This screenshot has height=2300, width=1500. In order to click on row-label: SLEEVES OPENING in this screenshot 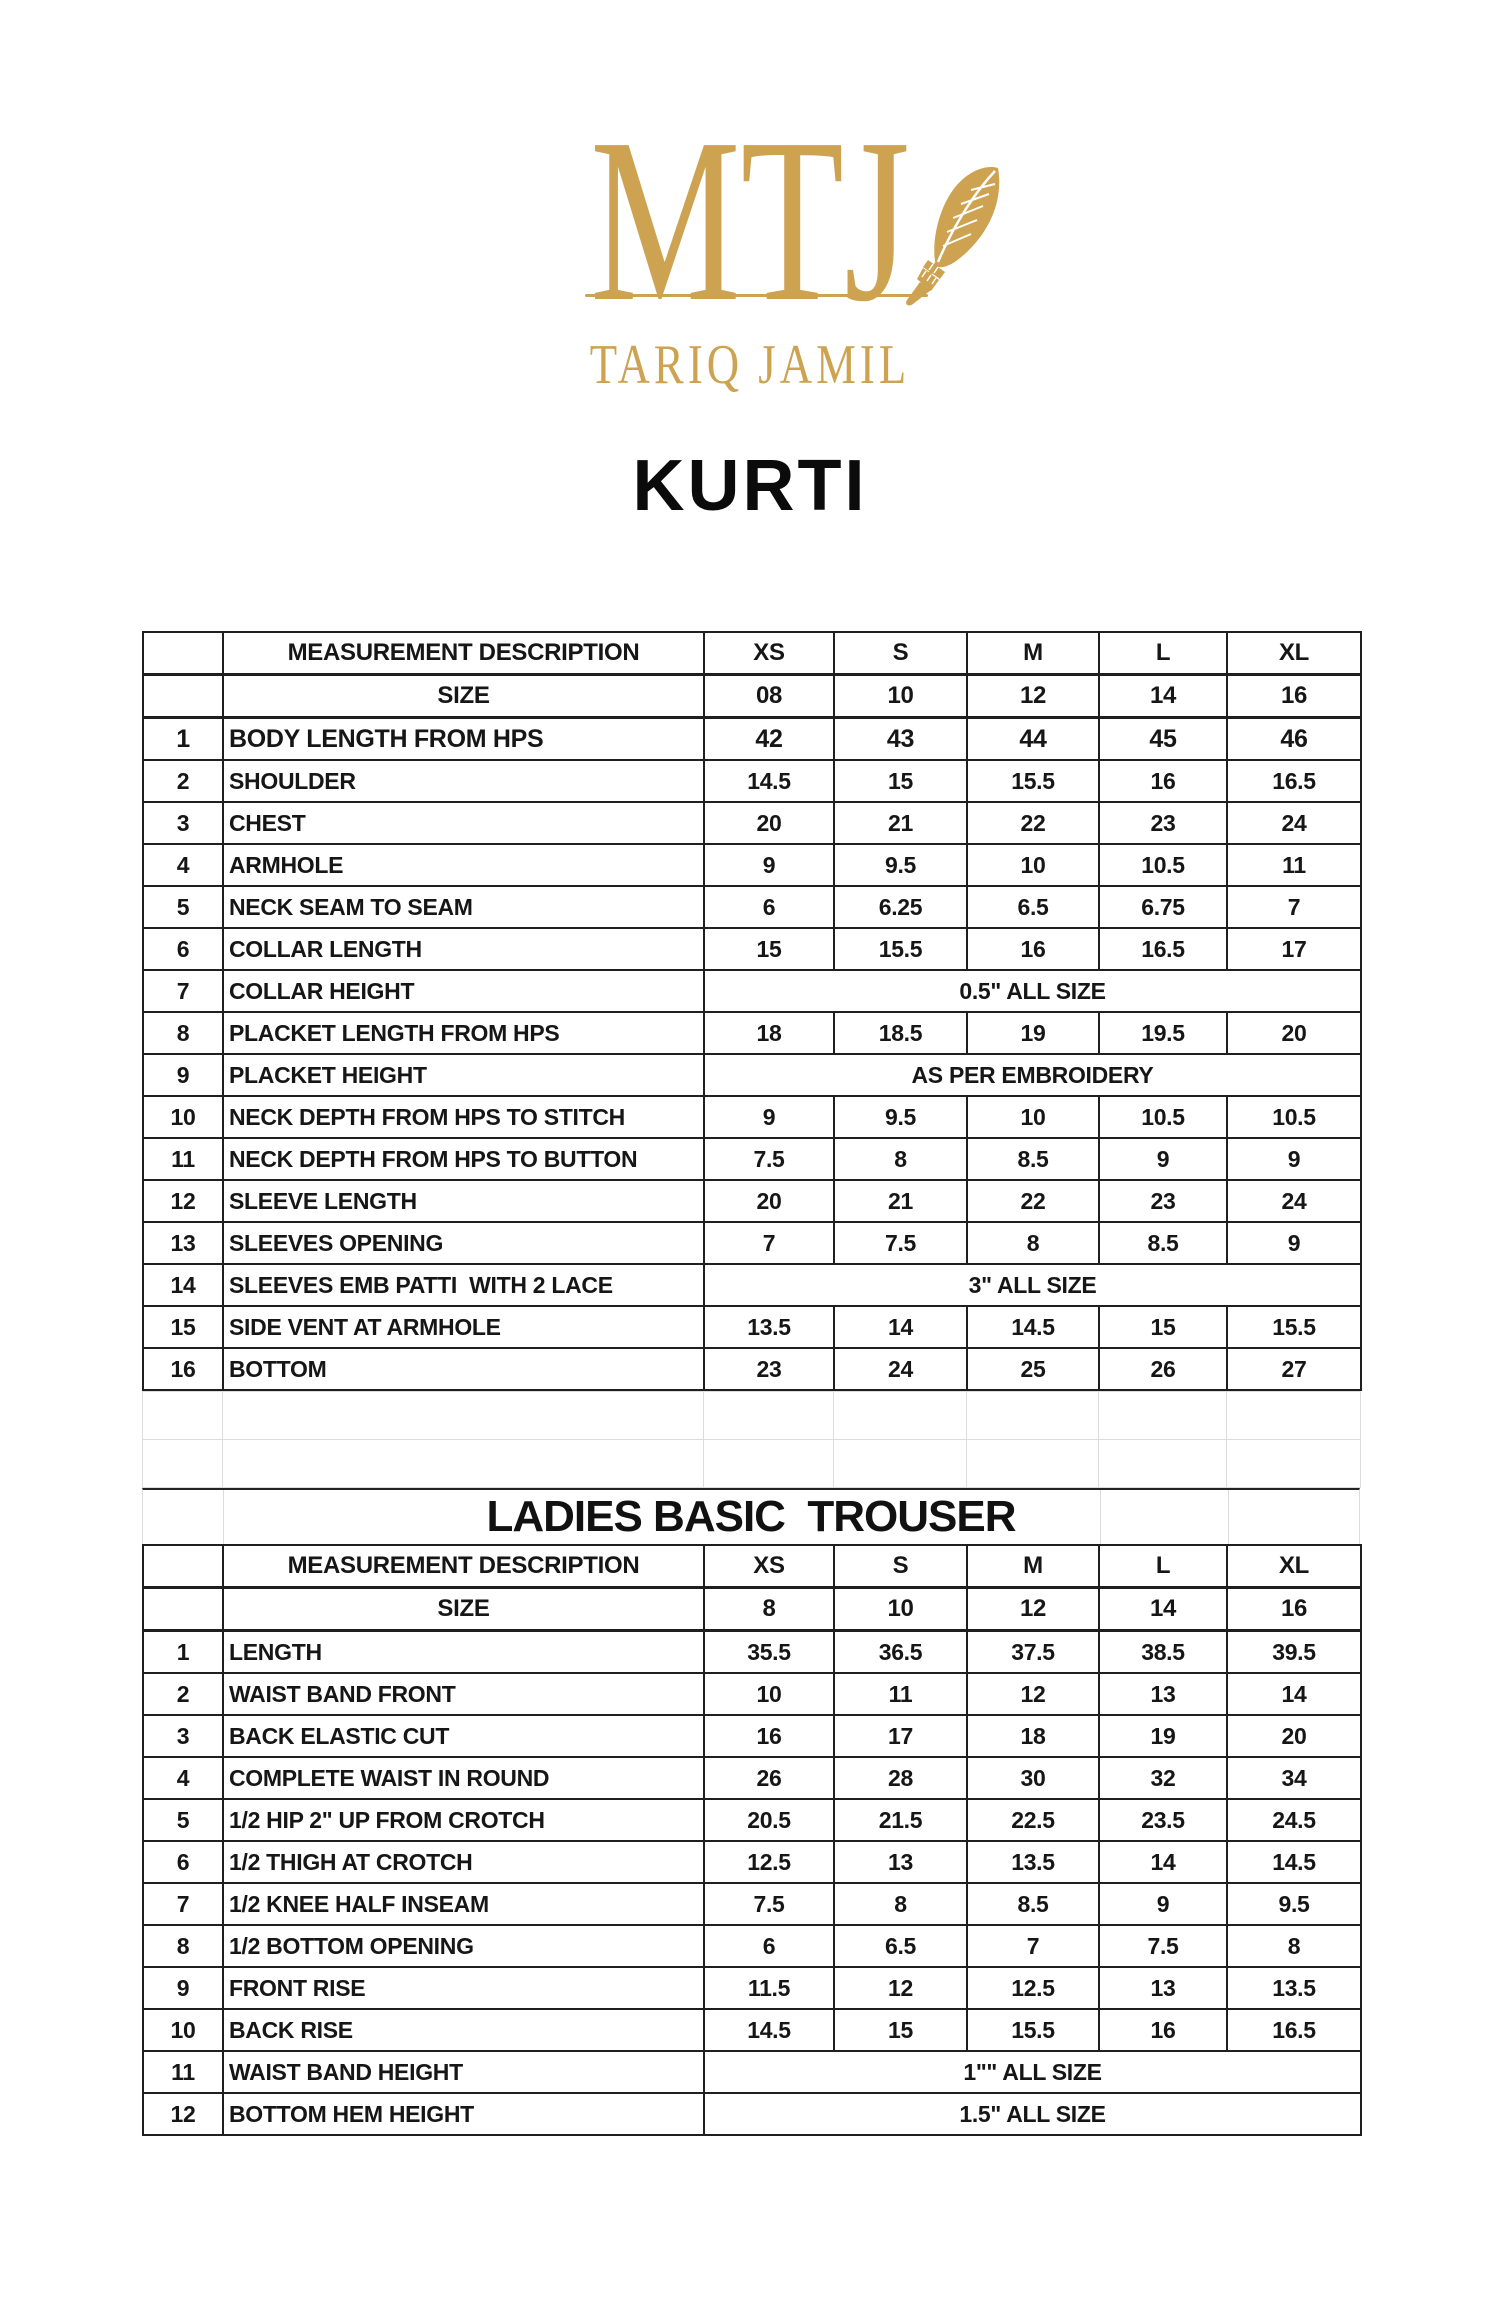, I will do `click(463, 1243)`.